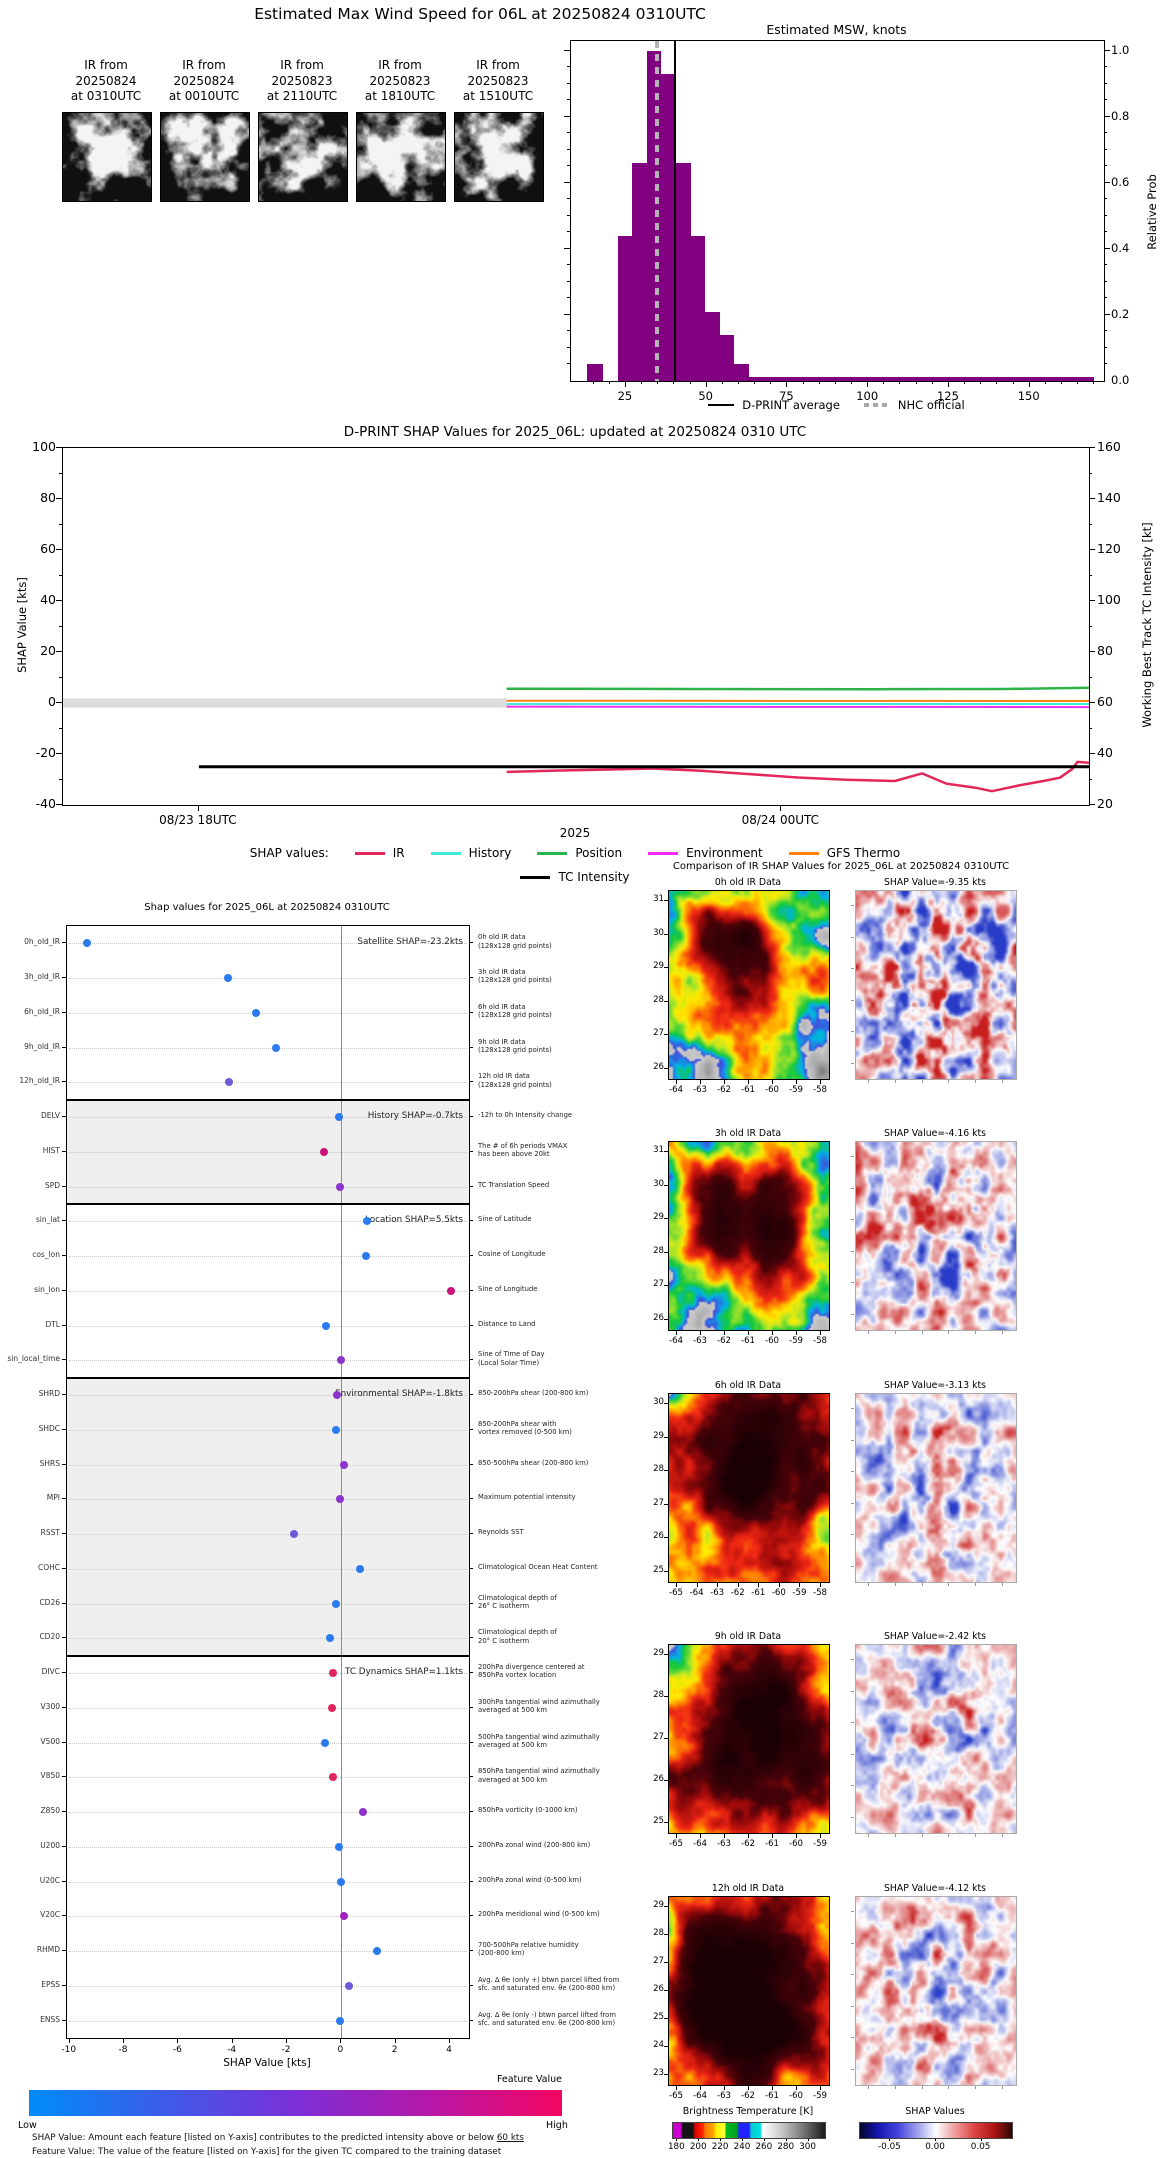  What do you see at coordinates (742, 2147) in the screenshot?
I see `bt-cb-label: 240` at bounding box center [742, 2147].